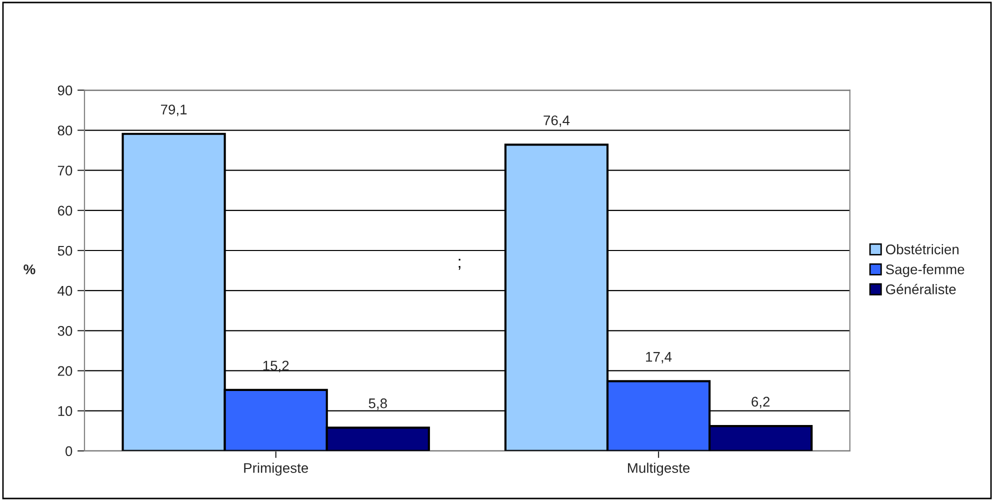 The image size is (994, 501). Describe the element at coordinates (557, 121) in the screenshot. I see `data-label: 76,4` at that location.